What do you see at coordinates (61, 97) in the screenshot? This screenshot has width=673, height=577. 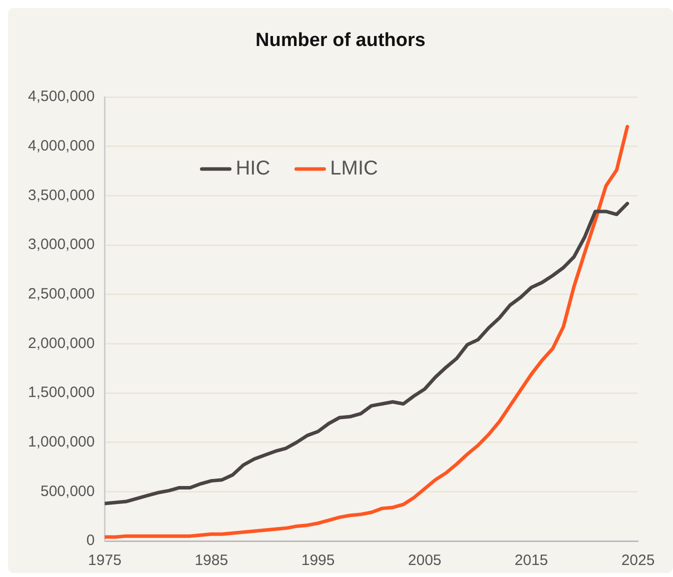 I see `y-tick-label: 4,500,000` at bounding box center [61, 97].